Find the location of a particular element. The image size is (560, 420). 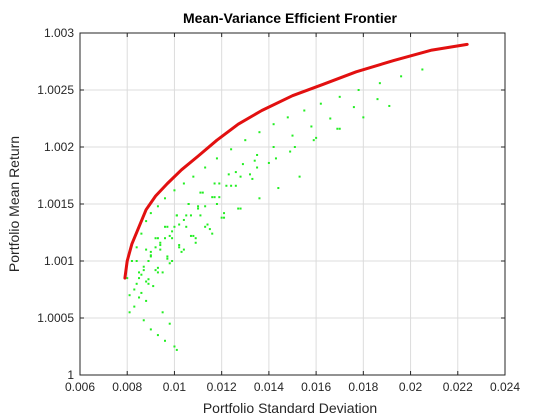

y-tick-label: 1.0025 is located at coordinates (55, 90).